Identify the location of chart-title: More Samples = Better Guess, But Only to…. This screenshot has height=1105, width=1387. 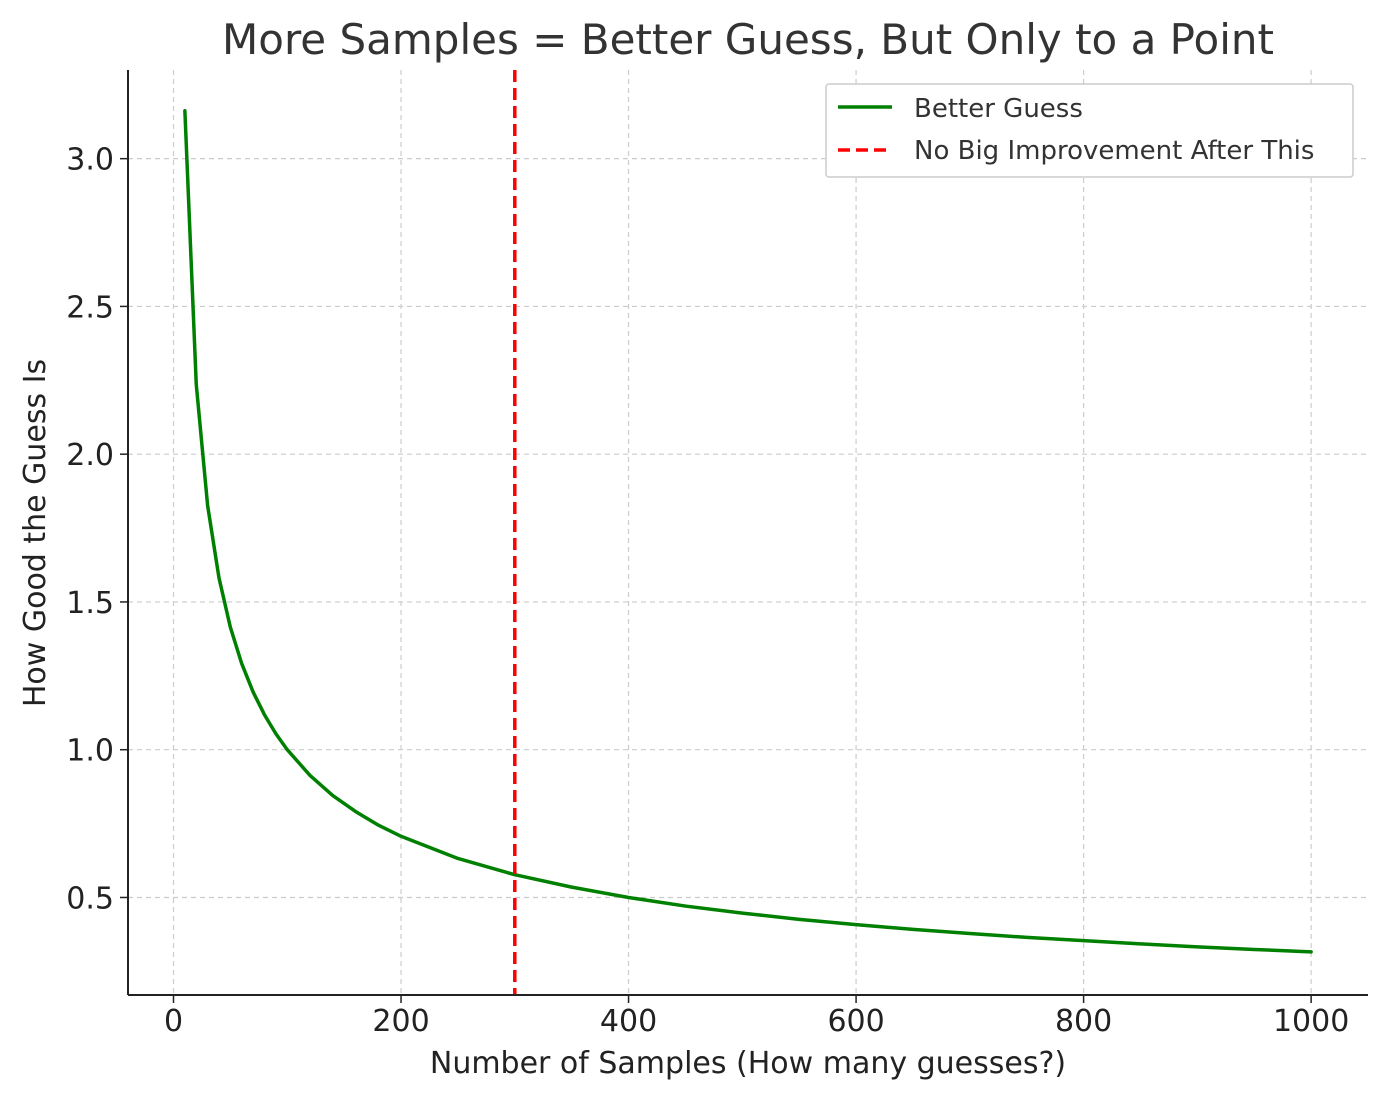
(748, 39).